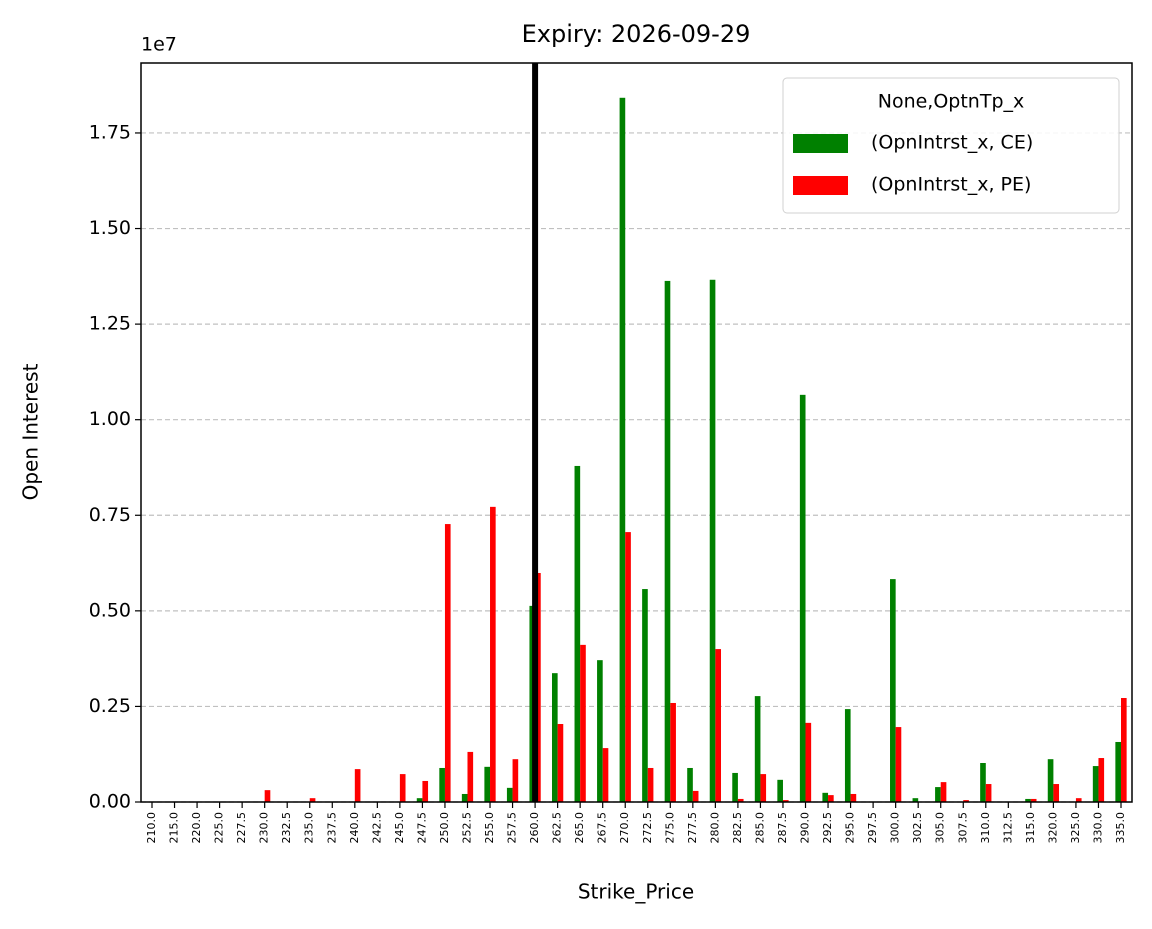 The image size is (1152, 929). What do you see at coordinates (669, 828) in the screenshot?
I see `x-tick-label: 275.0` at bounding box center [669, 828].